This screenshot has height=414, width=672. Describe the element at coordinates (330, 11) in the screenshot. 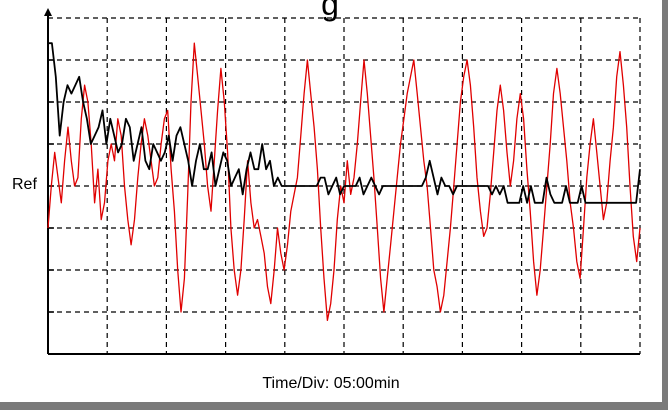

I see `chart-title-fragment: g` at that location.